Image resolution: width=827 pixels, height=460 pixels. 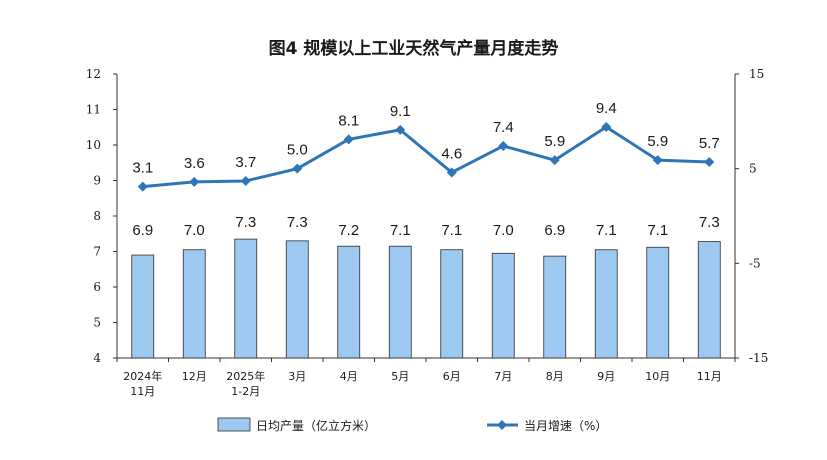 What do you see at coordinates (422, 383) in the screenshot?
I see `category-axis-labels: 2024年 11月 12月 2025年 1-2月 3月 4月 5月 6月 7月 8月 9月 10月 11月` at bounding box center [422, 383].